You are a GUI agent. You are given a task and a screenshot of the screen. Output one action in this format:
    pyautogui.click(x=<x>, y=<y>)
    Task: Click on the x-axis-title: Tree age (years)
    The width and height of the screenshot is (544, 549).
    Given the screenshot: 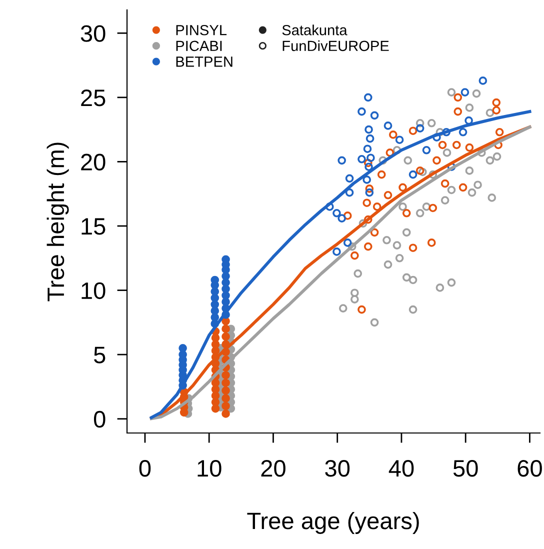 What is the action you would take?
    pyautogui.click(x=333, y=523)
    